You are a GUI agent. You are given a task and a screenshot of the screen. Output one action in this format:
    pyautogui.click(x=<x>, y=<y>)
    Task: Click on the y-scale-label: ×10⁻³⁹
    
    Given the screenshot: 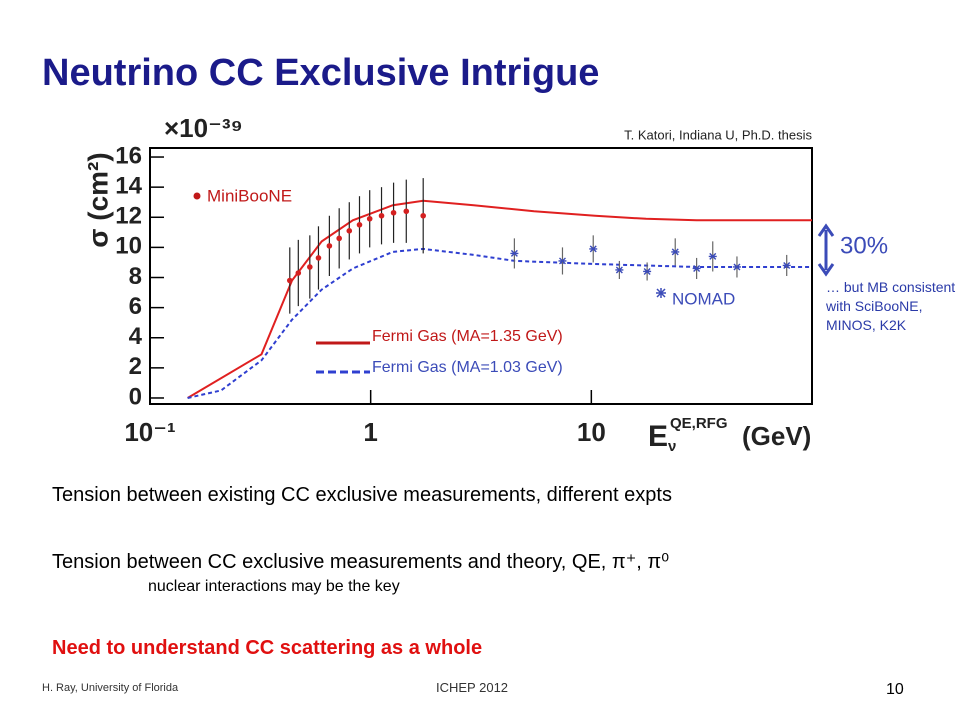 What is the action you would take?
    pyautogui.click(x=203, y=128)
    